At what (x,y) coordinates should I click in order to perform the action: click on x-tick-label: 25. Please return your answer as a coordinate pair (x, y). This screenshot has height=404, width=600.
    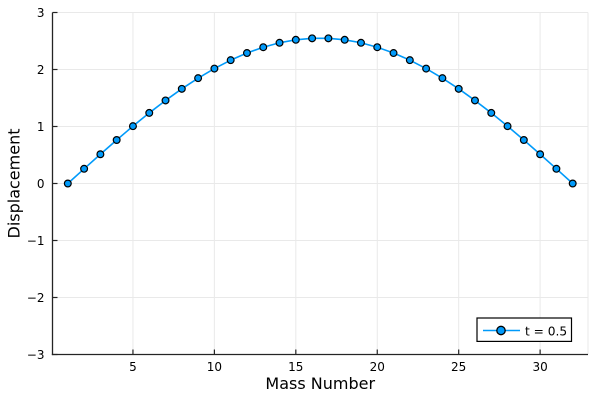
    Looking at the image, I should click on (458, 367).